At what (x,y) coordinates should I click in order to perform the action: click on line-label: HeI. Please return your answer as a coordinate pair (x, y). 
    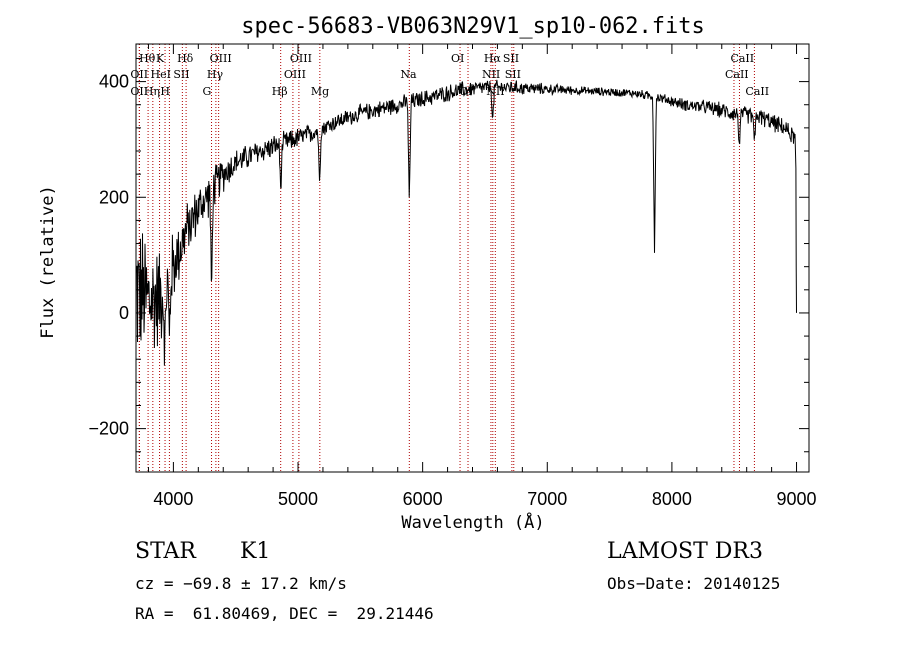
    Looking at the image, I should click on (161, 74).